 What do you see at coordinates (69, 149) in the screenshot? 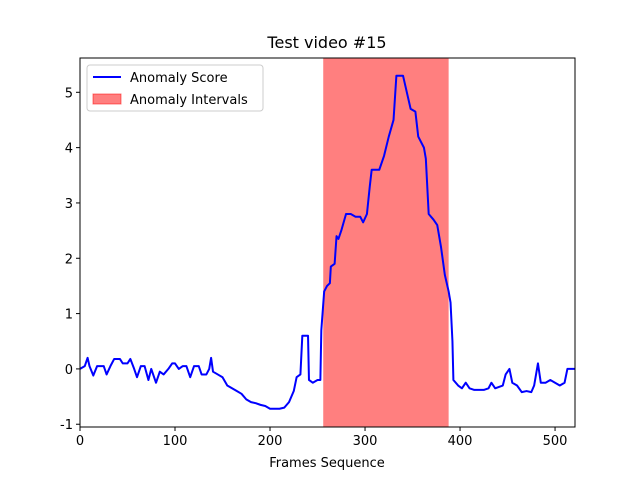
I see `y-tick-label: 4` at bounding box center [69, 149].